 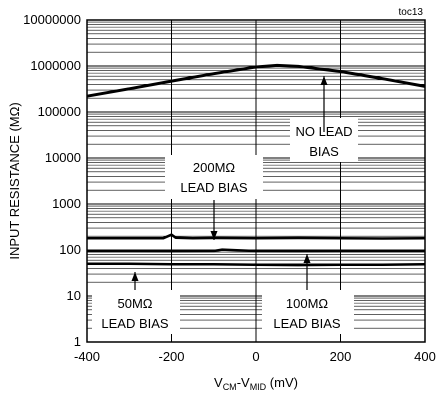 What do you see at coordinates (59, 111) in the screenshot?
I see `y-tick-label: 100000` at bounding box center [59, 111].